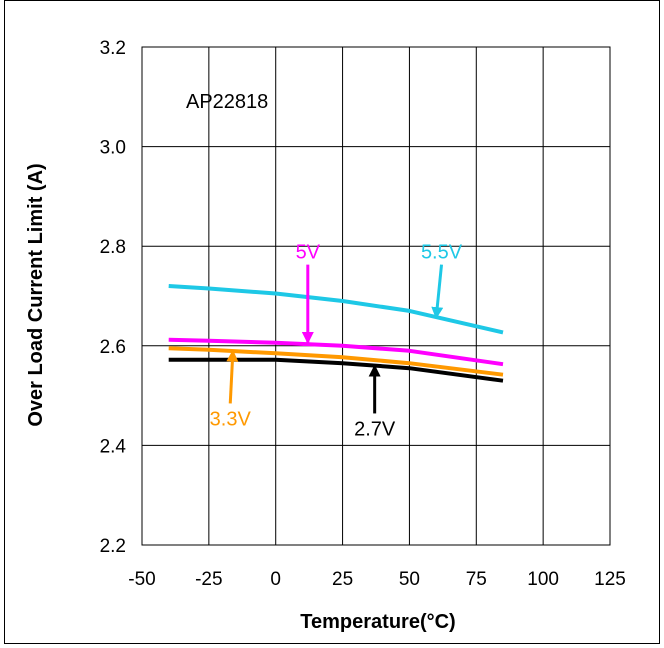  Describe the element at coordinates (336, 309) in the screenshot. I see `series-line-5-5v` at that location.